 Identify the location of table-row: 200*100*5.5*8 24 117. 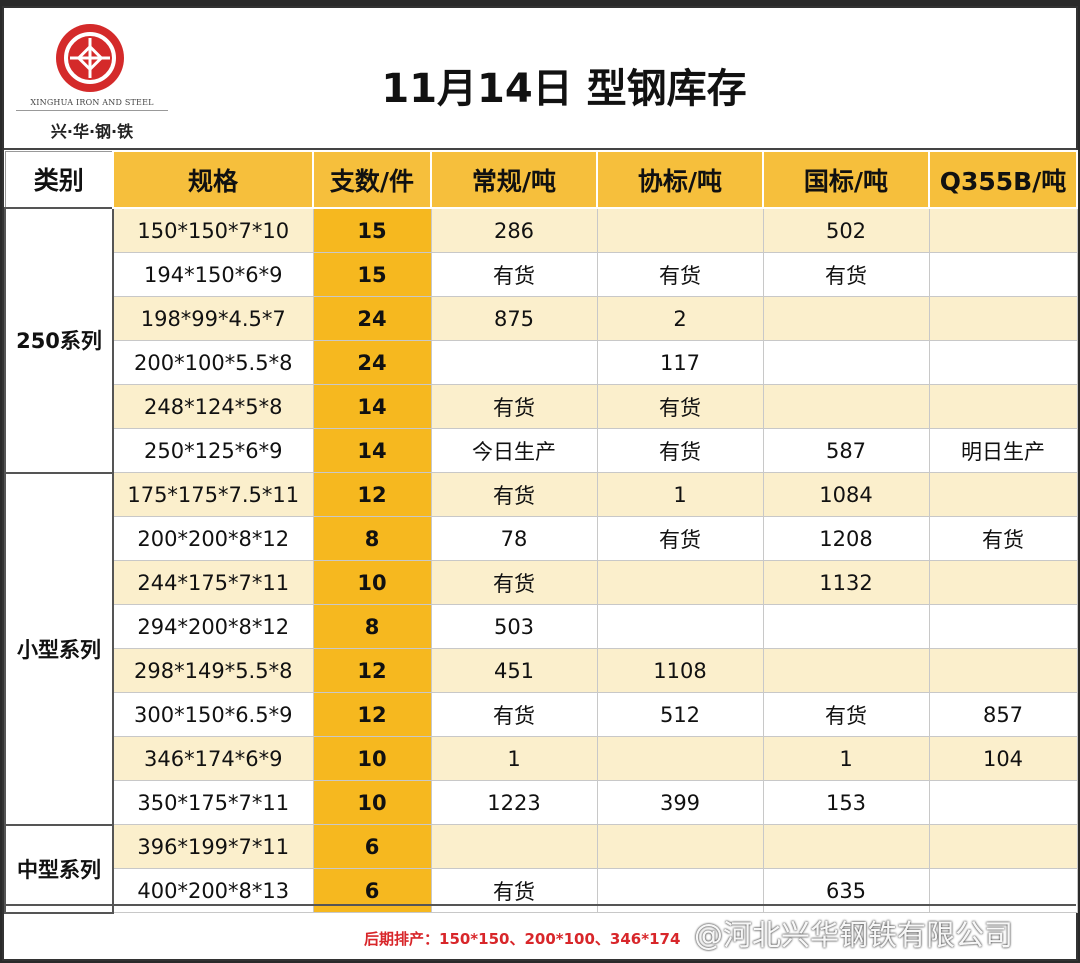
(541, 362).